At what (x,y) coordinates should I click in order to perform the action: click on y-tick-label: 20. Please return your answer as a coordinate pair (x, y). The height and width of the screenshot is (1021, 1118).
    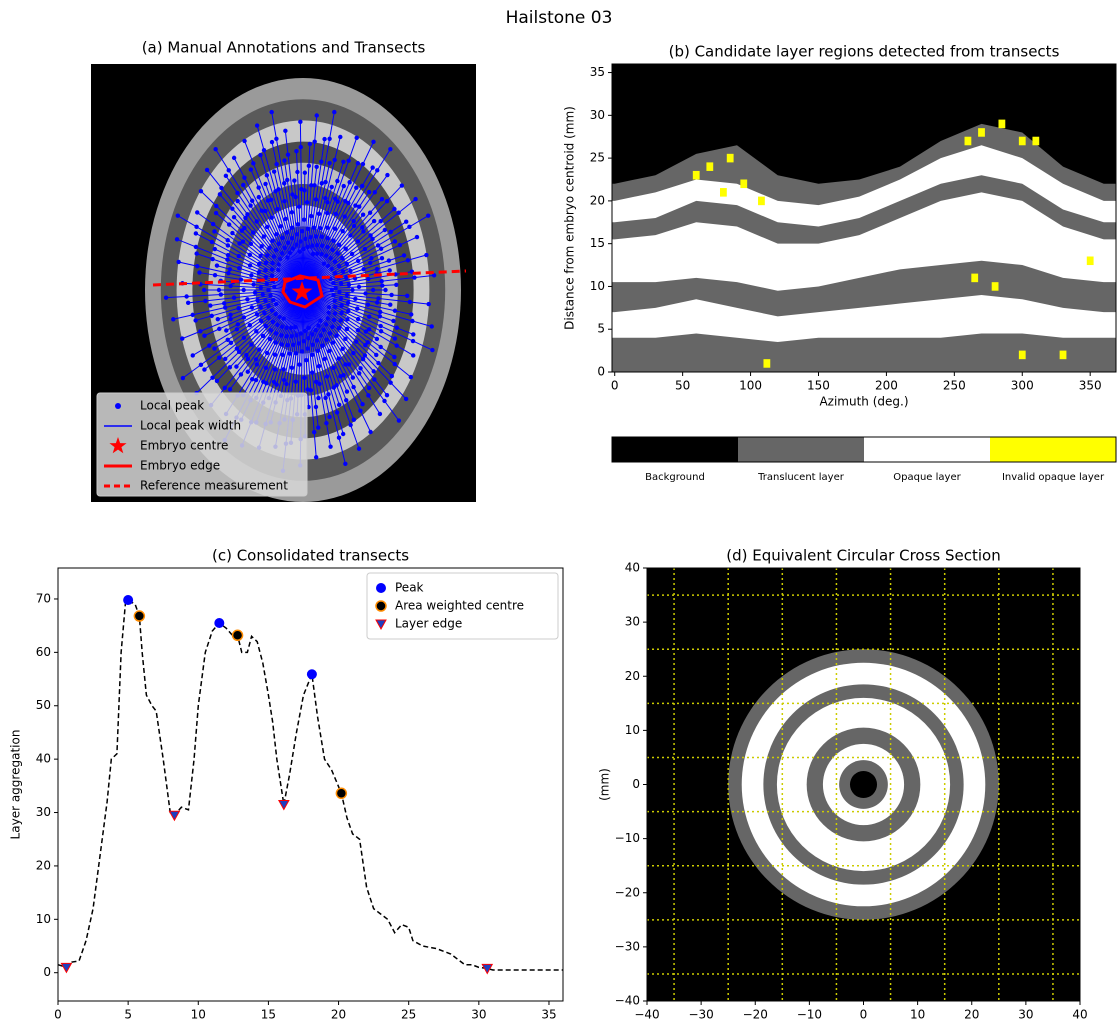
    Looking at the image, I should click on (632, 676).